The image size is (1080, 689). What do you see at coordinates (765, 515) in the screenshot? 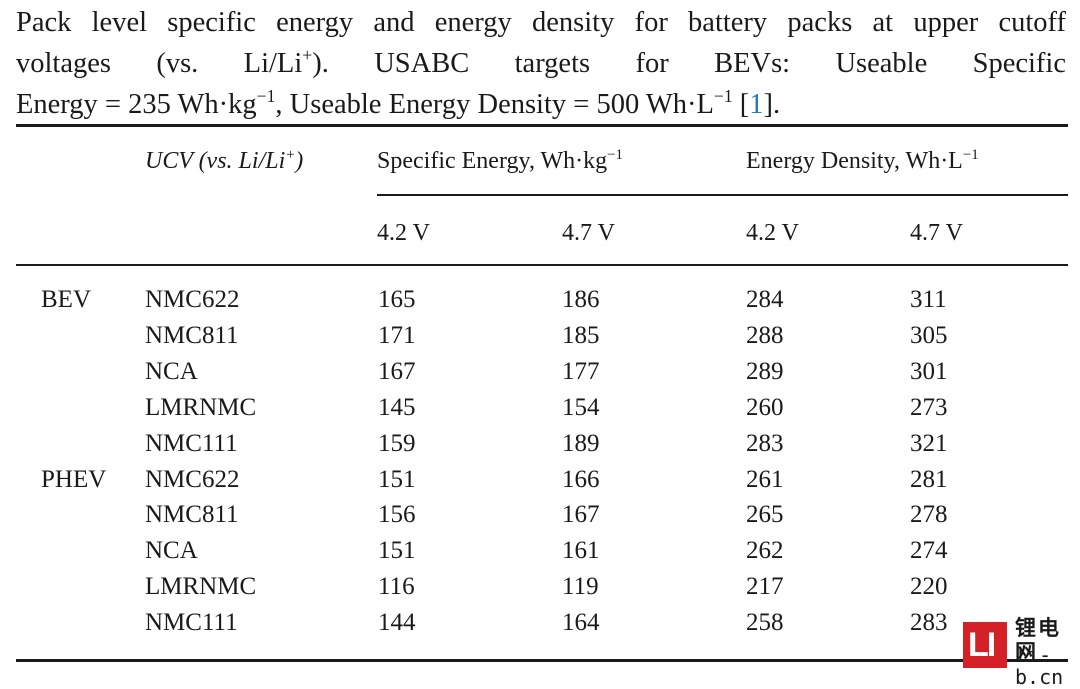
I see `energy-density-4-2-cell: 265` at bounding box center [765, 515].